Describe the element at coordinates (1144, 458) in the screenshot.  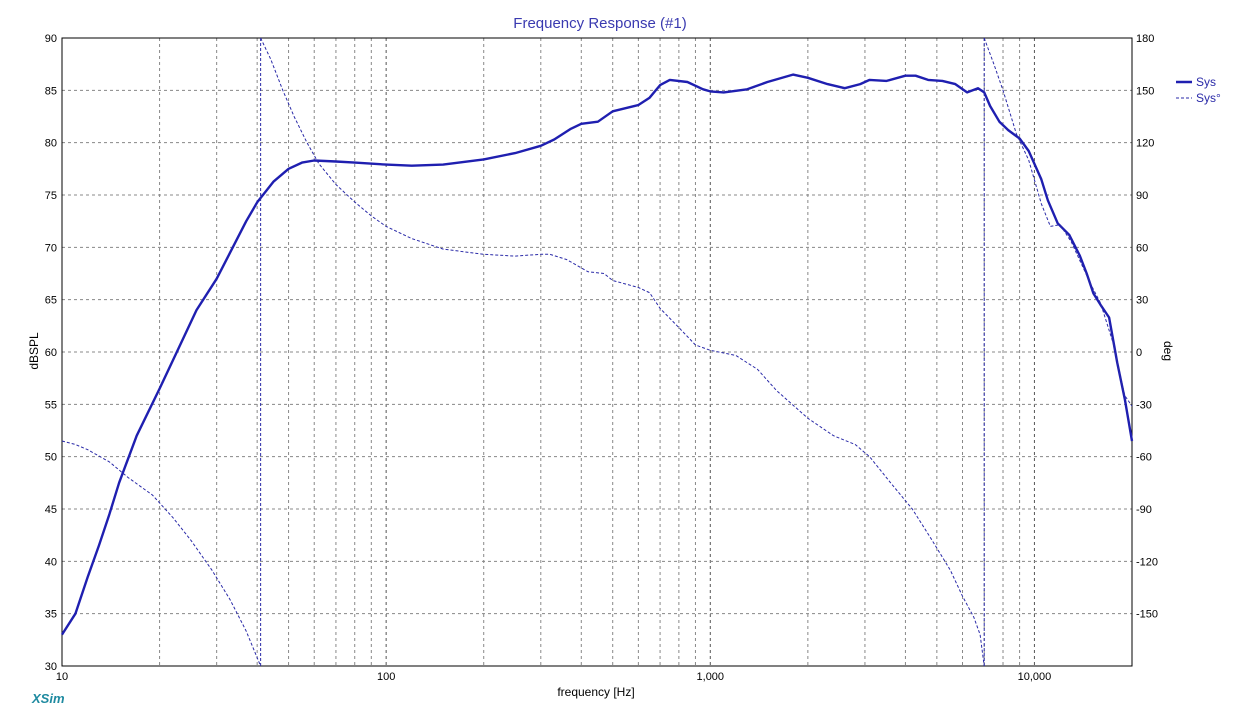
I see `y2-tick-label: -60` at that location.